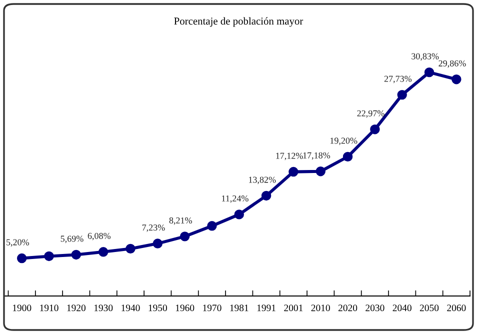 This screenshot has height=334, width=477. I want to click on data-label: 11,24%, so click(235, 199).